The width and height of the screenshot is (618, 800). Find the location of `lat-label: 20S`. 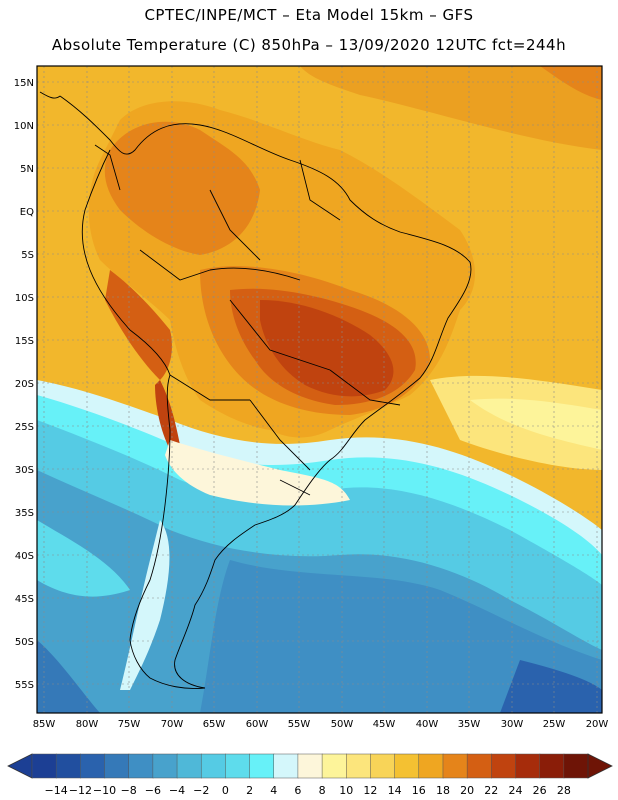

lat-label: 20S is located at coordinates (24, 384).